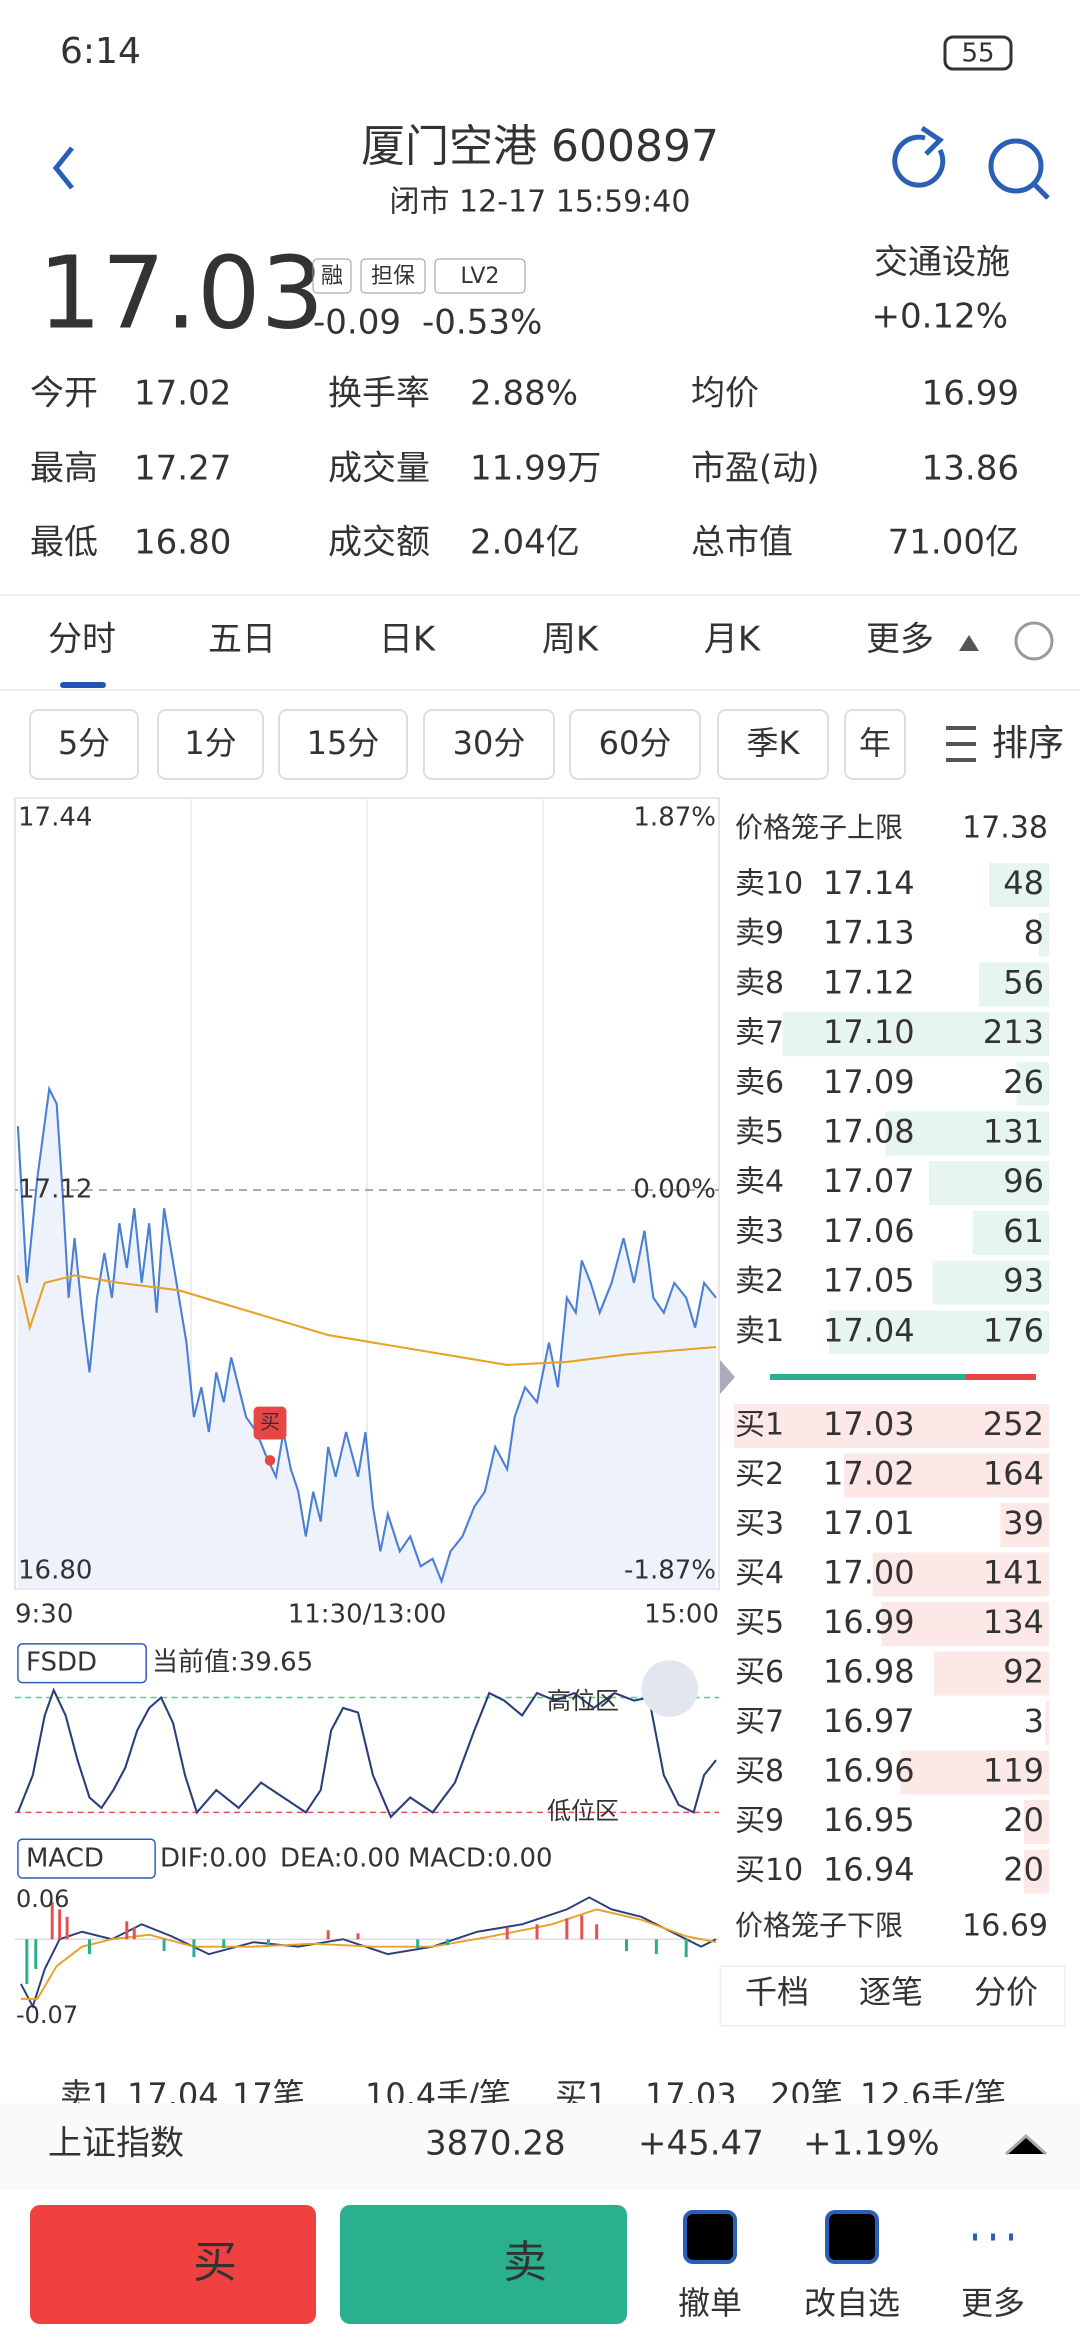 This screenshot has width=1080, height=2340. I want to click on x-label: 11:30/13:00, so click(367, 1615).